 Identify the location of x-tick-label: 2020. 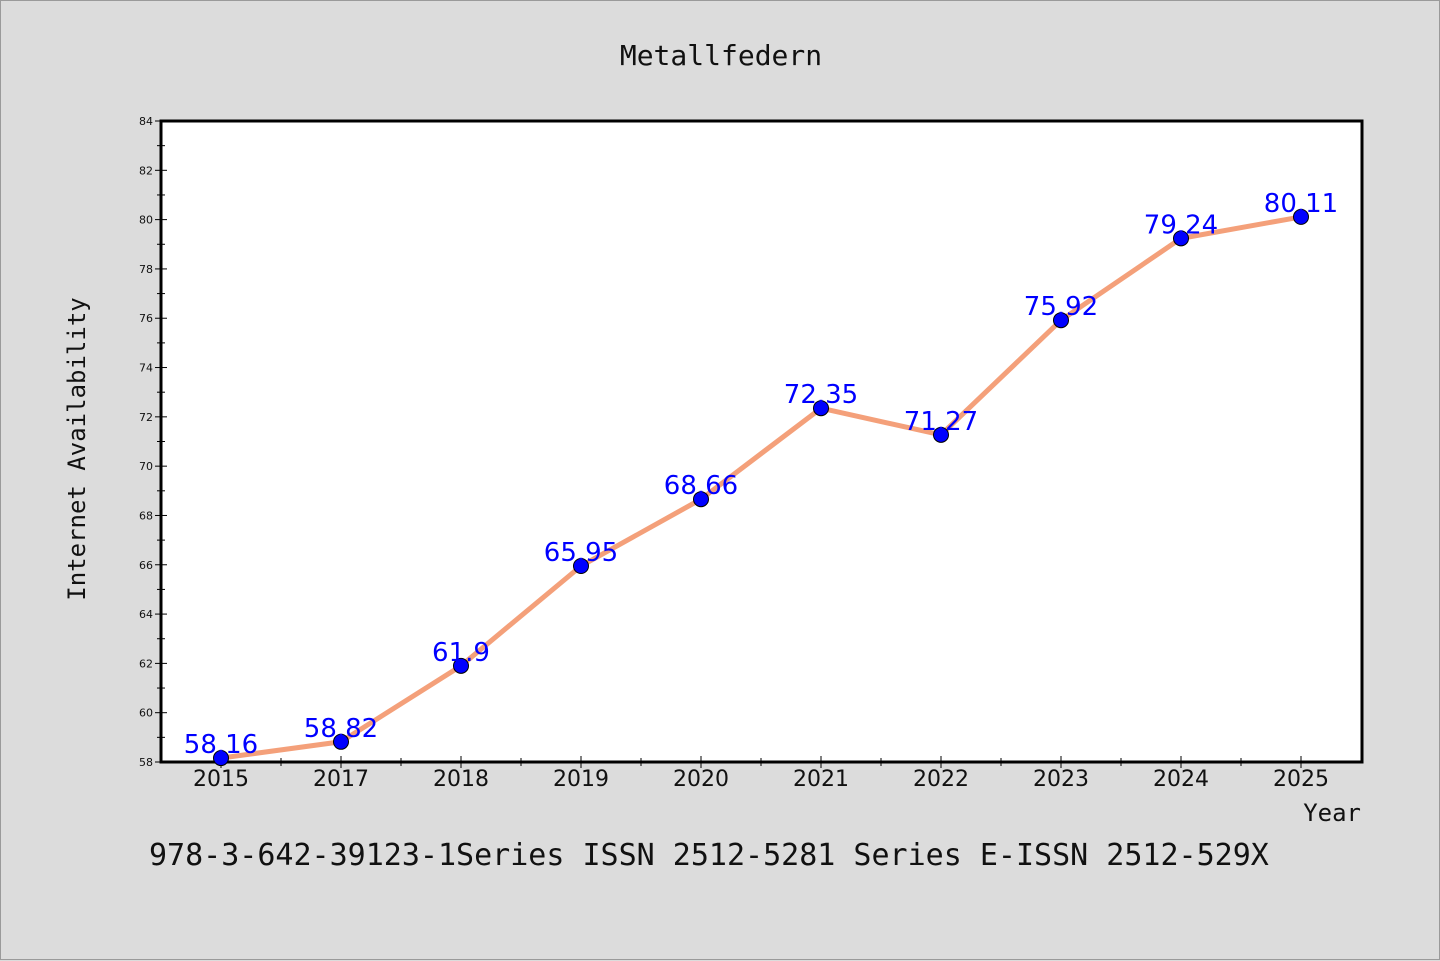
(701, 779).